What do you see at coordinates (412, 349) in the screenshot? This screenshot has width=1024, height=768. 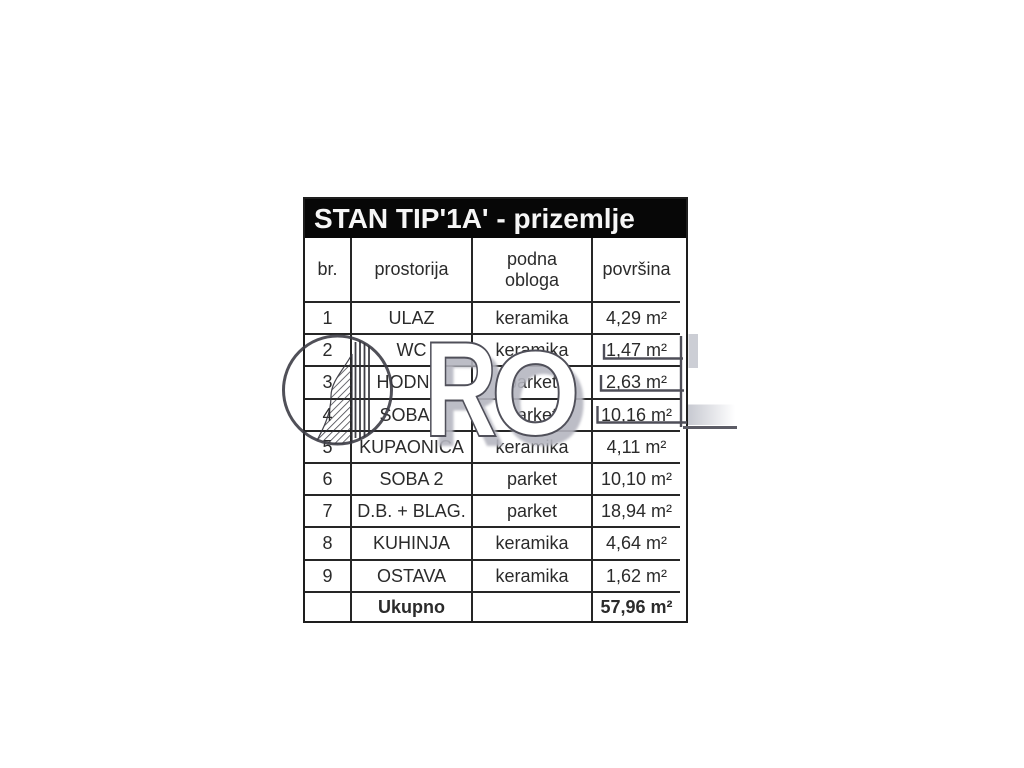 I see `room-name: WC` at bounding box center [412, 349].